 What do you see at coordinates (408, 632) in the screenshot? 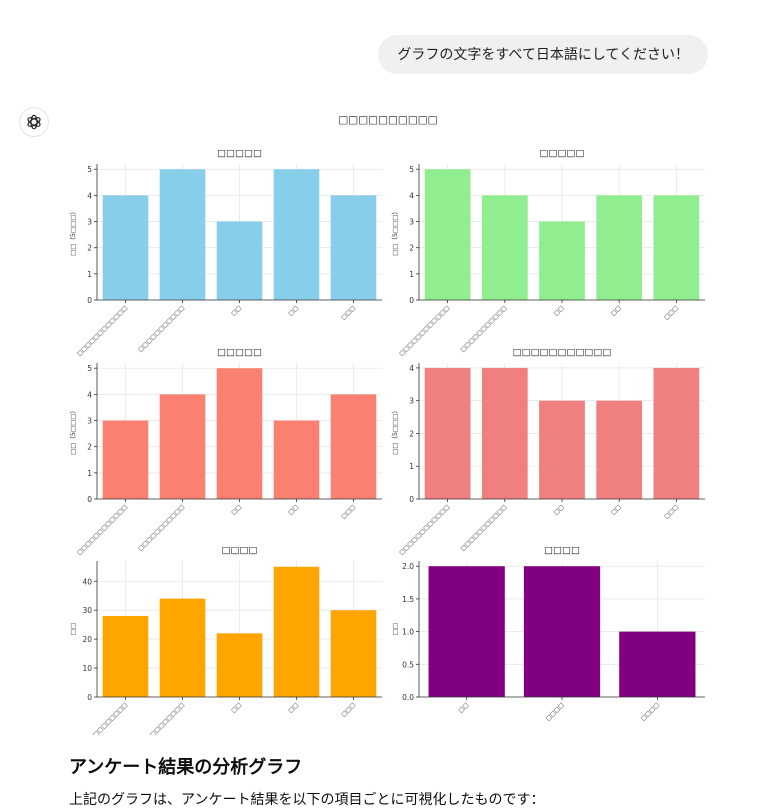
I see `y-tick-label: 1.0` at bounding box center [408, 632].